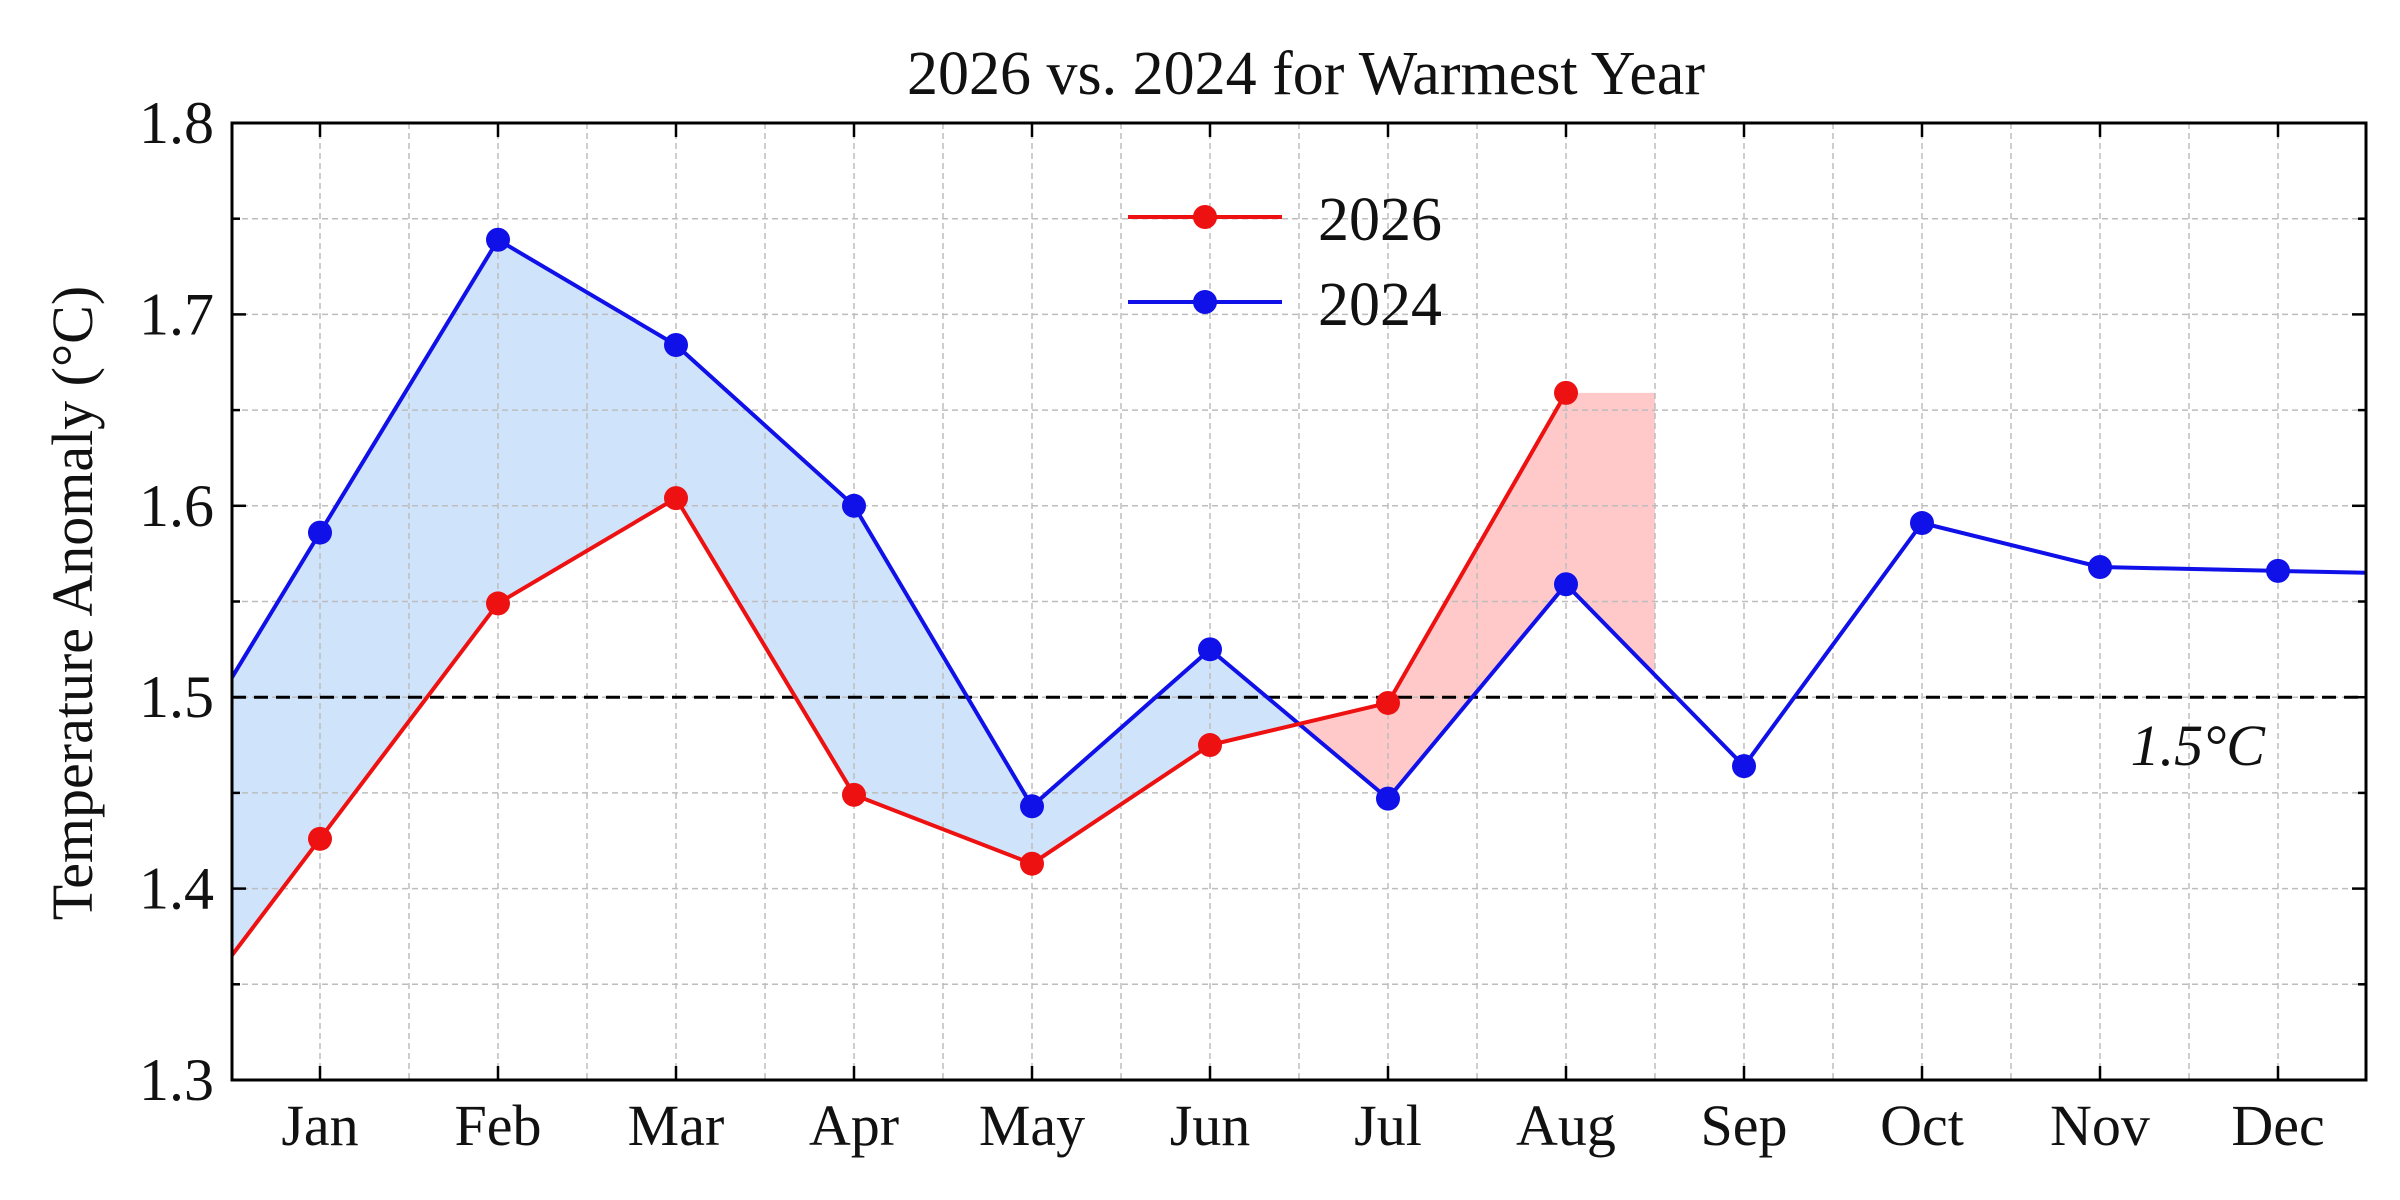  I want to click on reference-line-label: 1.5°C, so click(2199, 745).